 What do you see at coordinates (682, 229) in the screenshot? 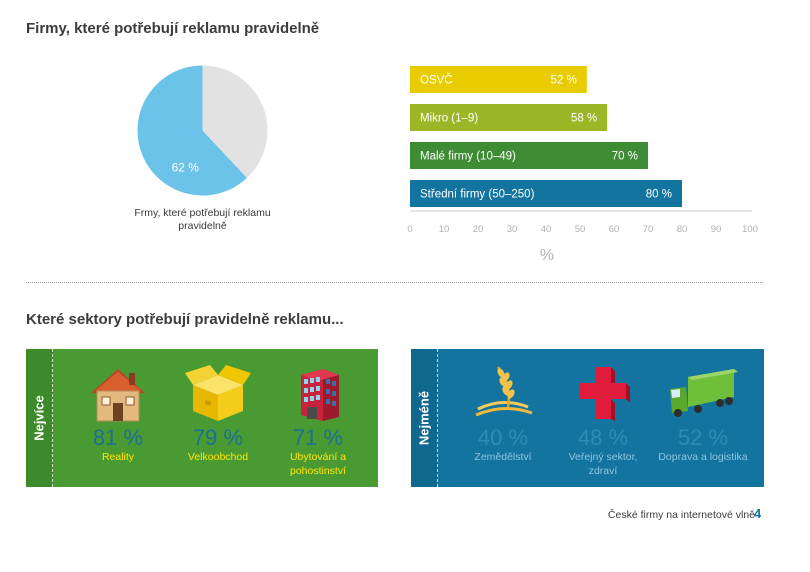
I see `x-tick-label: 80` at bounding box center [682, 229].